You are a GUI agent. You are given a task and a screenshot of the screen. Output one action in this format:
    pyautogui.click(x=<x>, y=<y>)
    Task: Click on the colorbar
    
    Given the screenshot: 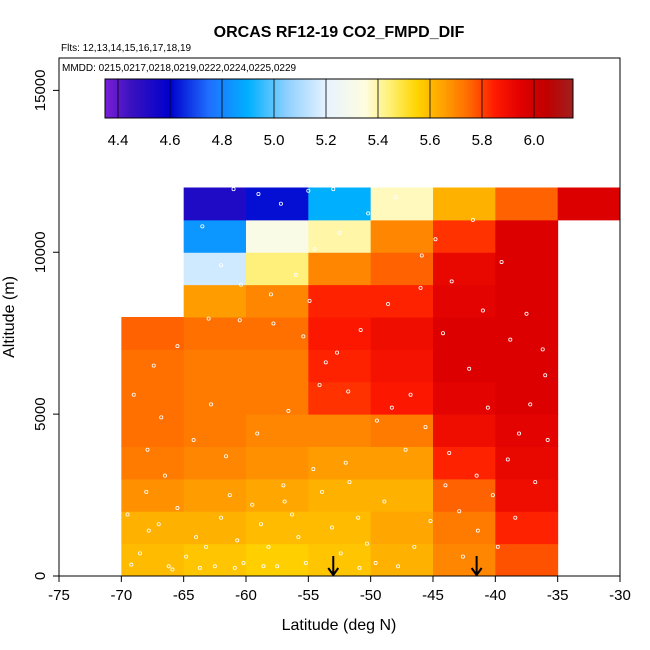 What is the action you would take?
    pyautogui.click(x=339, y=98)
    